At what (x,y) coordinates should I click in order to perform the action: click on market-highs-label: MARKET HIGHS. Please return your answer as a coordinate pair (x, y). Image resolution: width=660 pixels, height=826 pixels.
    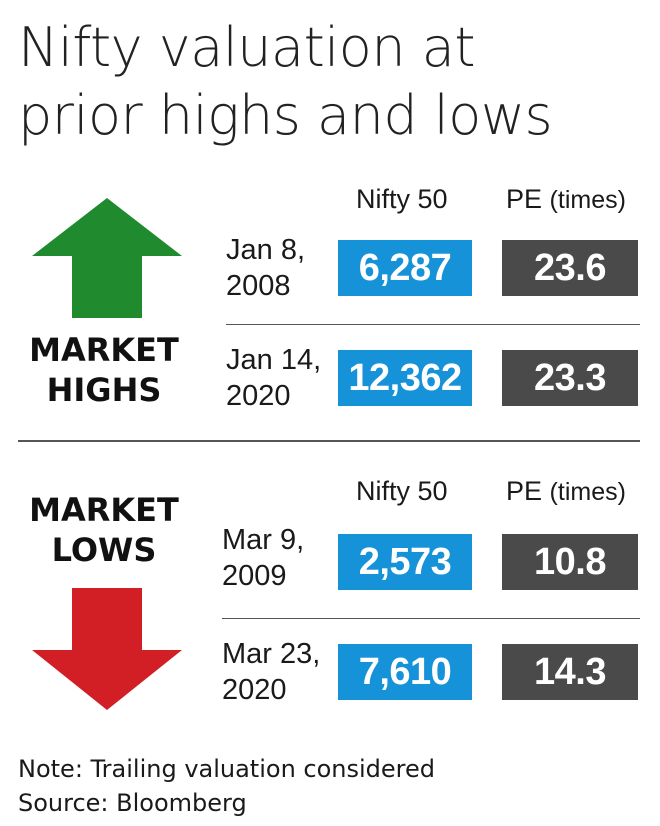
    Looking at the image, I should click on (104, 370).